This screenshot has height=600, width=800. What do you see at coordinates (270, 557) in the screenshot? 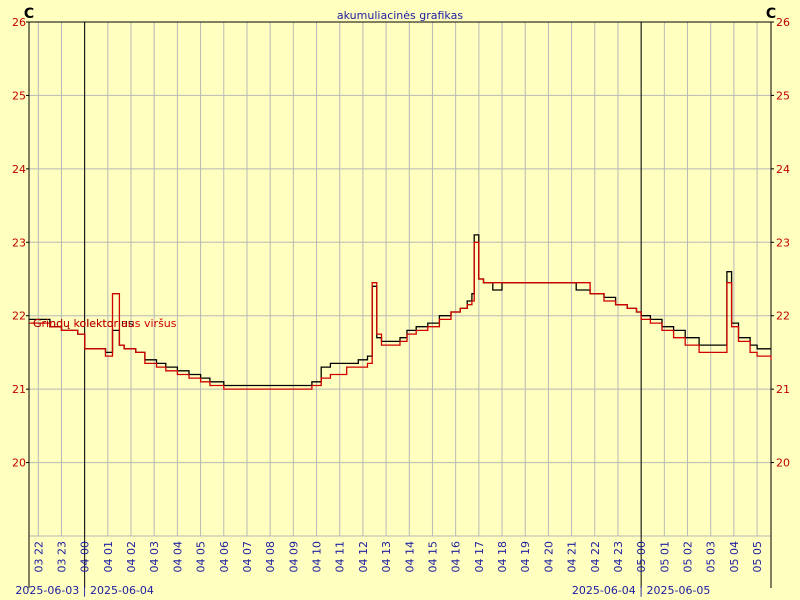
I see `x-tick-label: 04 08` at bounding box center [270, 557].